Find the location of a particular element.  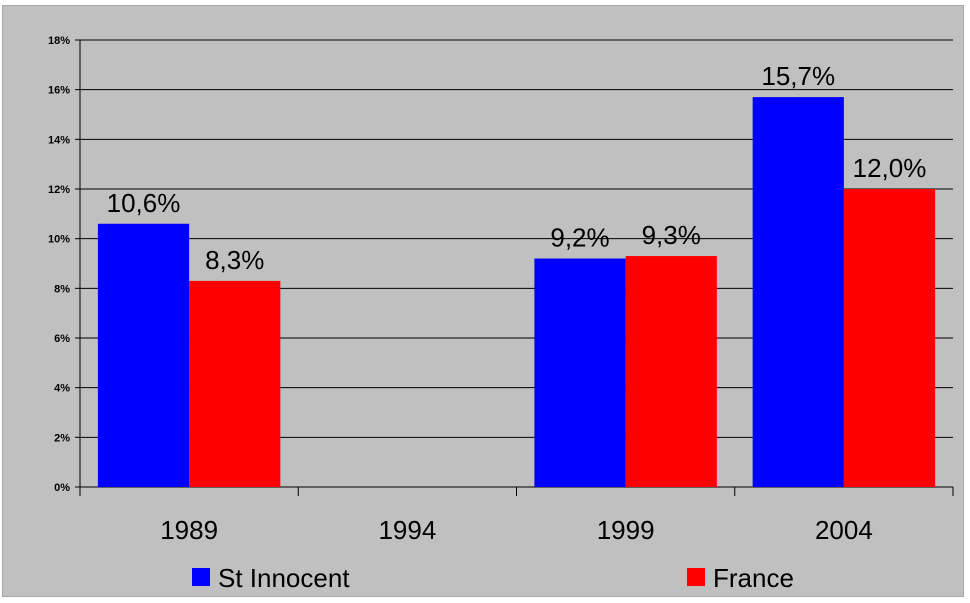

y-tick-label: 12% is located at coordinates (59, 190).